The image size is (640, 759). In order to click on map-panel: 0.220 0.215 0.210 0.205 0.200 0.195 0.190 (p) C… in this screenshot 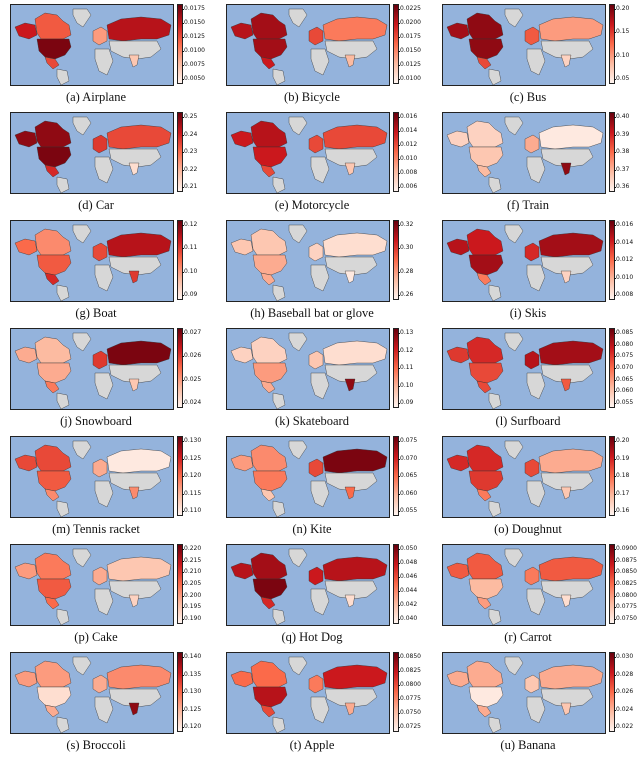, I will do `click(106, 596)`.